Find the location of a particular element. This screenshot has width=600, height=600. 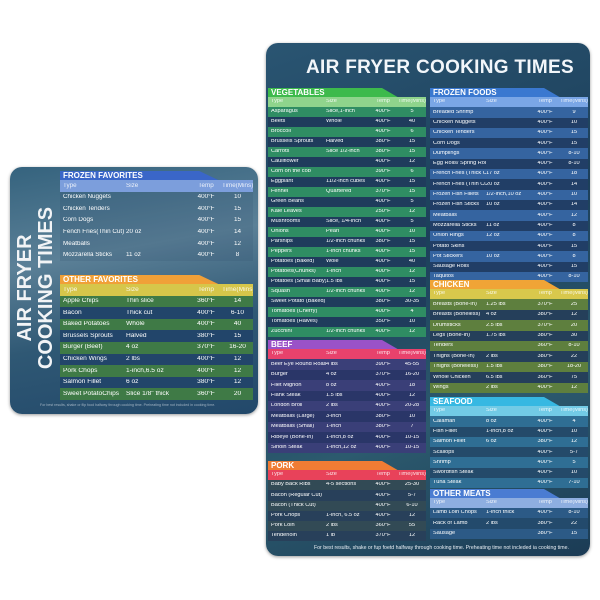

table-row: Potatoes (Small Baby) 1.5 lbs 400°F 15 is located at coordinates (347, 282).